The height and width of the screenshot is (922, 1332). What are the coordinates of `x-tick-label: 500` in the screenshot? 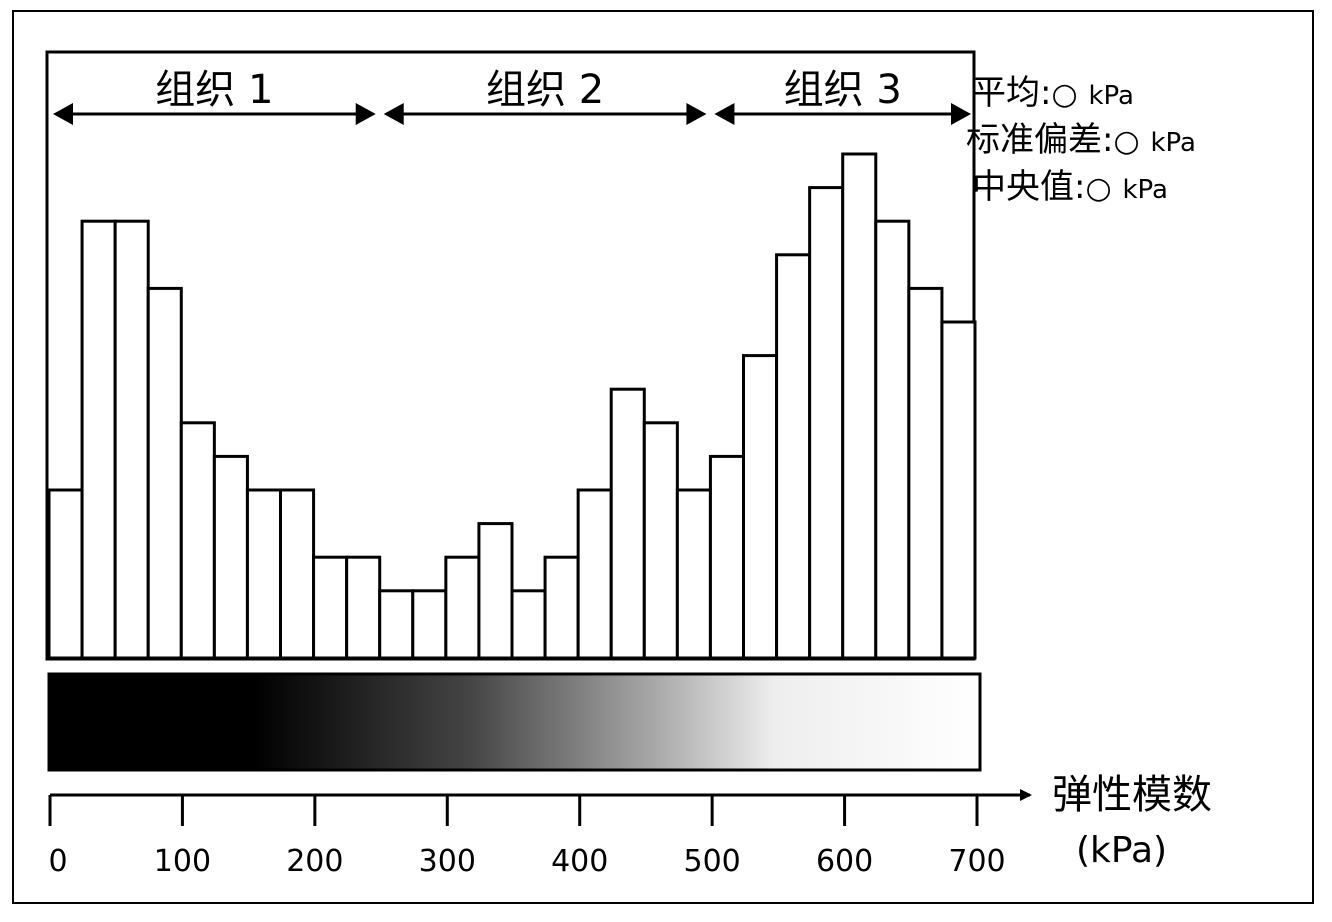 It's located at (712, 861).